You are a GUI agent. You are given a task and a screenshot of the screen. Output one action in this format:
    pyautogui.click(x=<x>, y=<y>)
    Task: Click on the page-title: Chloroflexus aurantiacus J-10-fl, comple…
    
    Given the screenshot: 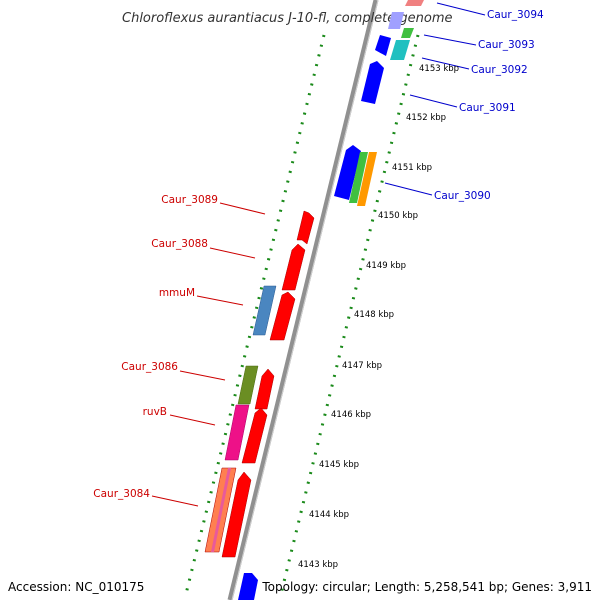 What is the action you would take?
    pyautogui.click(x=287, y=18)
    